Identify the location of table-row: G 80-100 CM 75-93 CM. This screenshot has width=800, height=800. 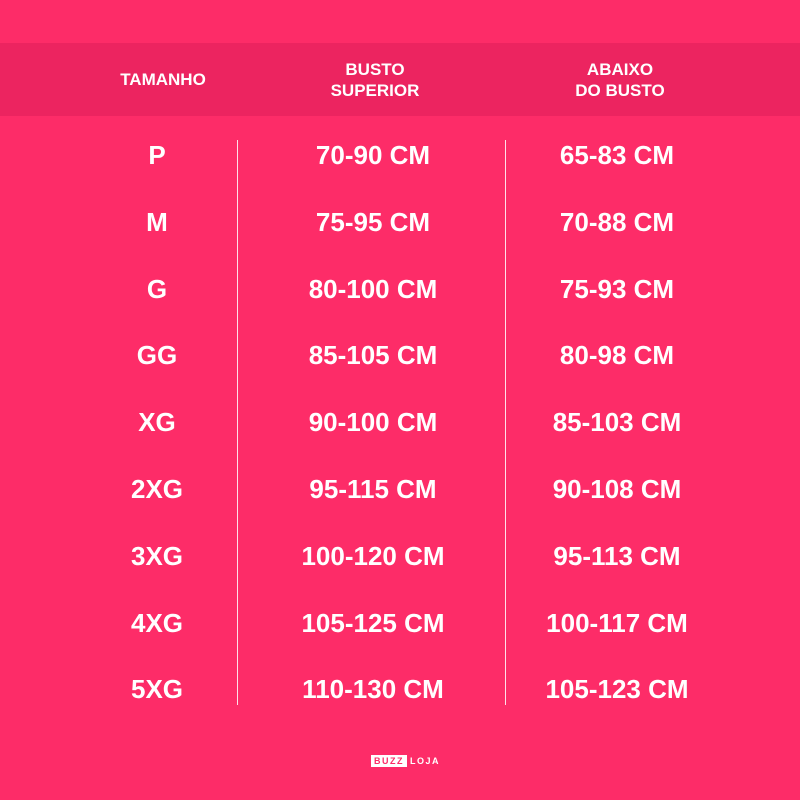
(400, 289).